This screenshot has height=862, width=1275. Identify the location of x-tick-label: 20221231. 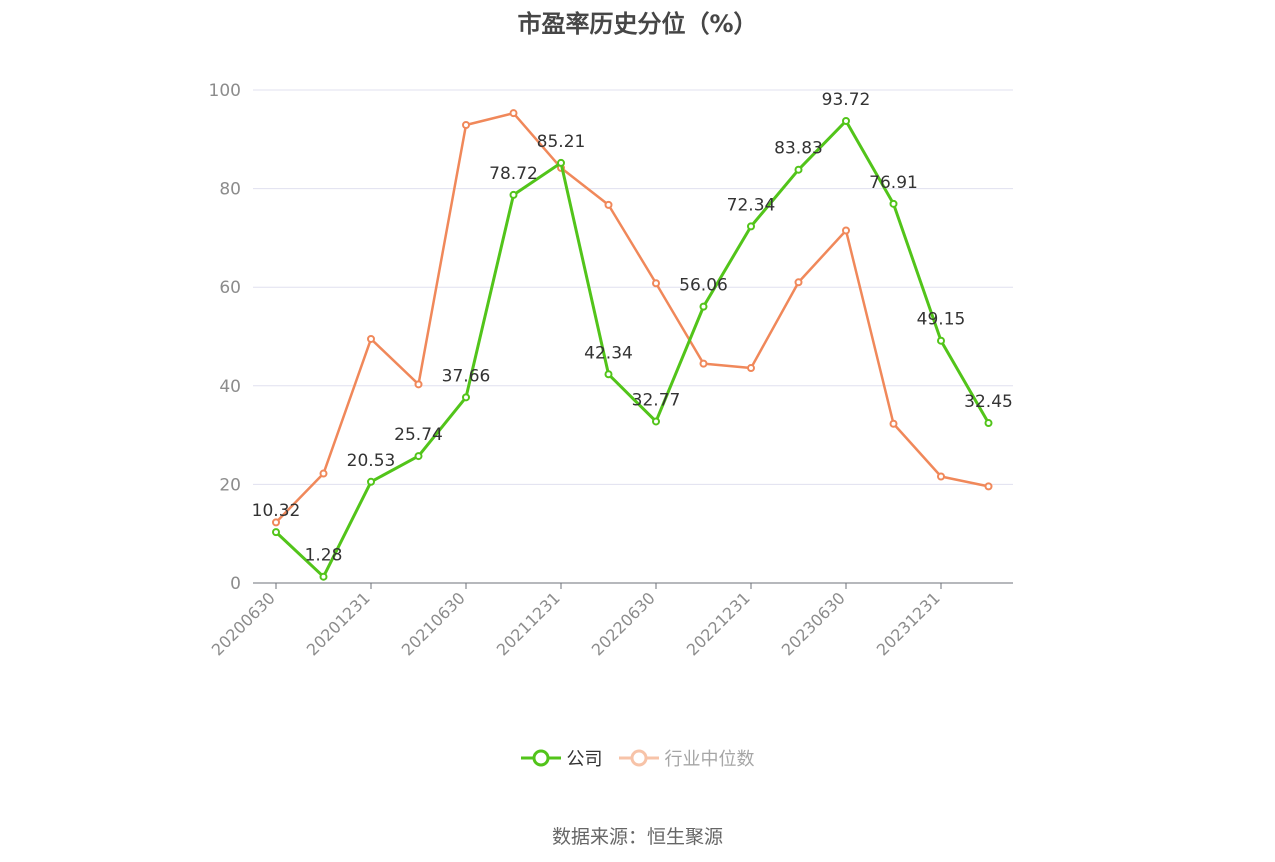
(718, 623).